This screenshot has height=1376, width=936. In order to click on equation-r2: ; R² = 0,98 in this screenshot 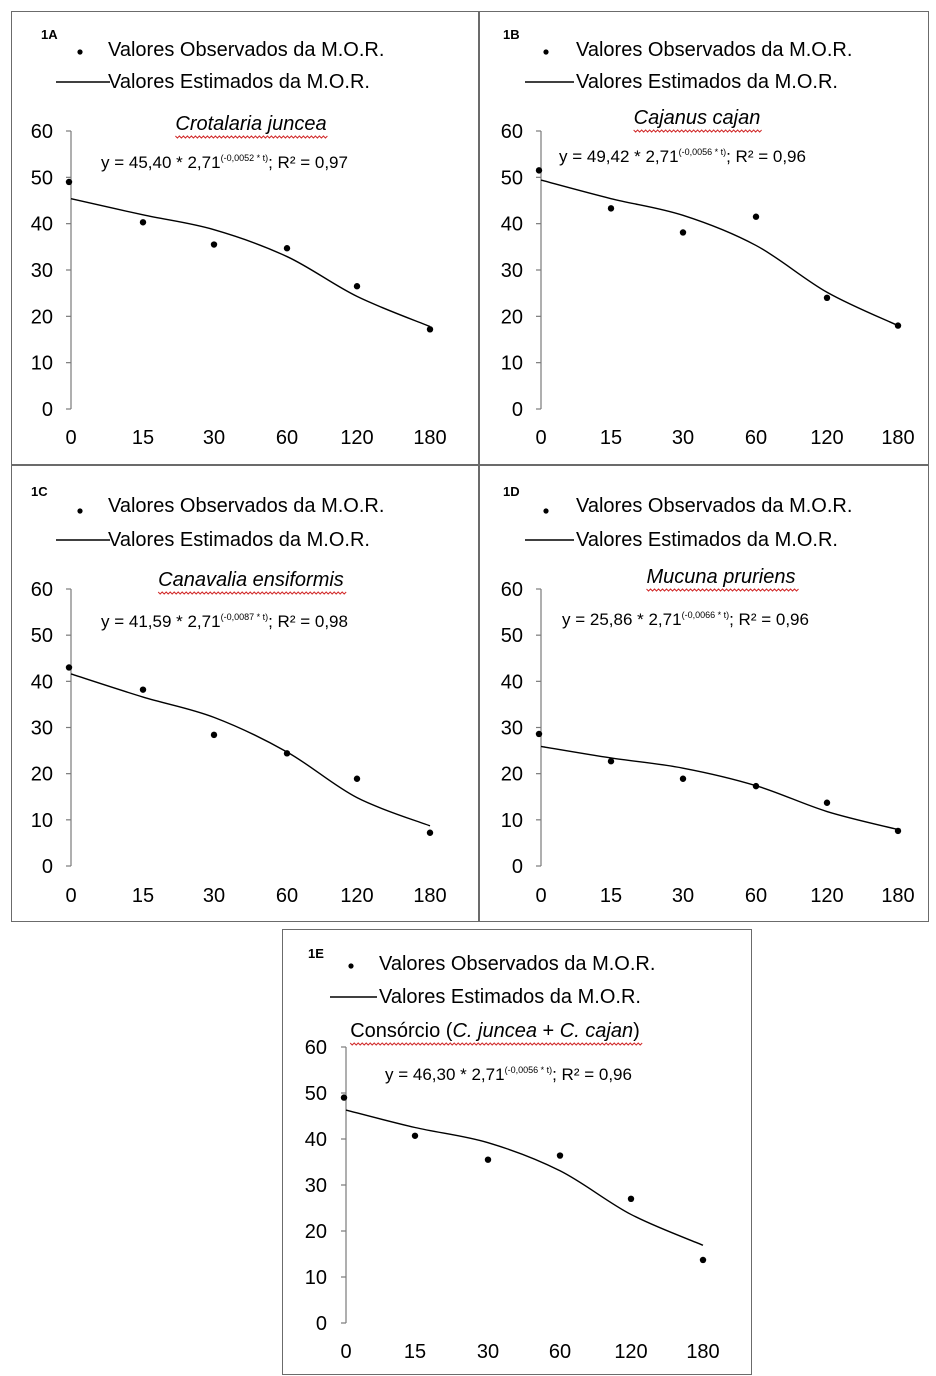, I will do `click(308, 621)`.